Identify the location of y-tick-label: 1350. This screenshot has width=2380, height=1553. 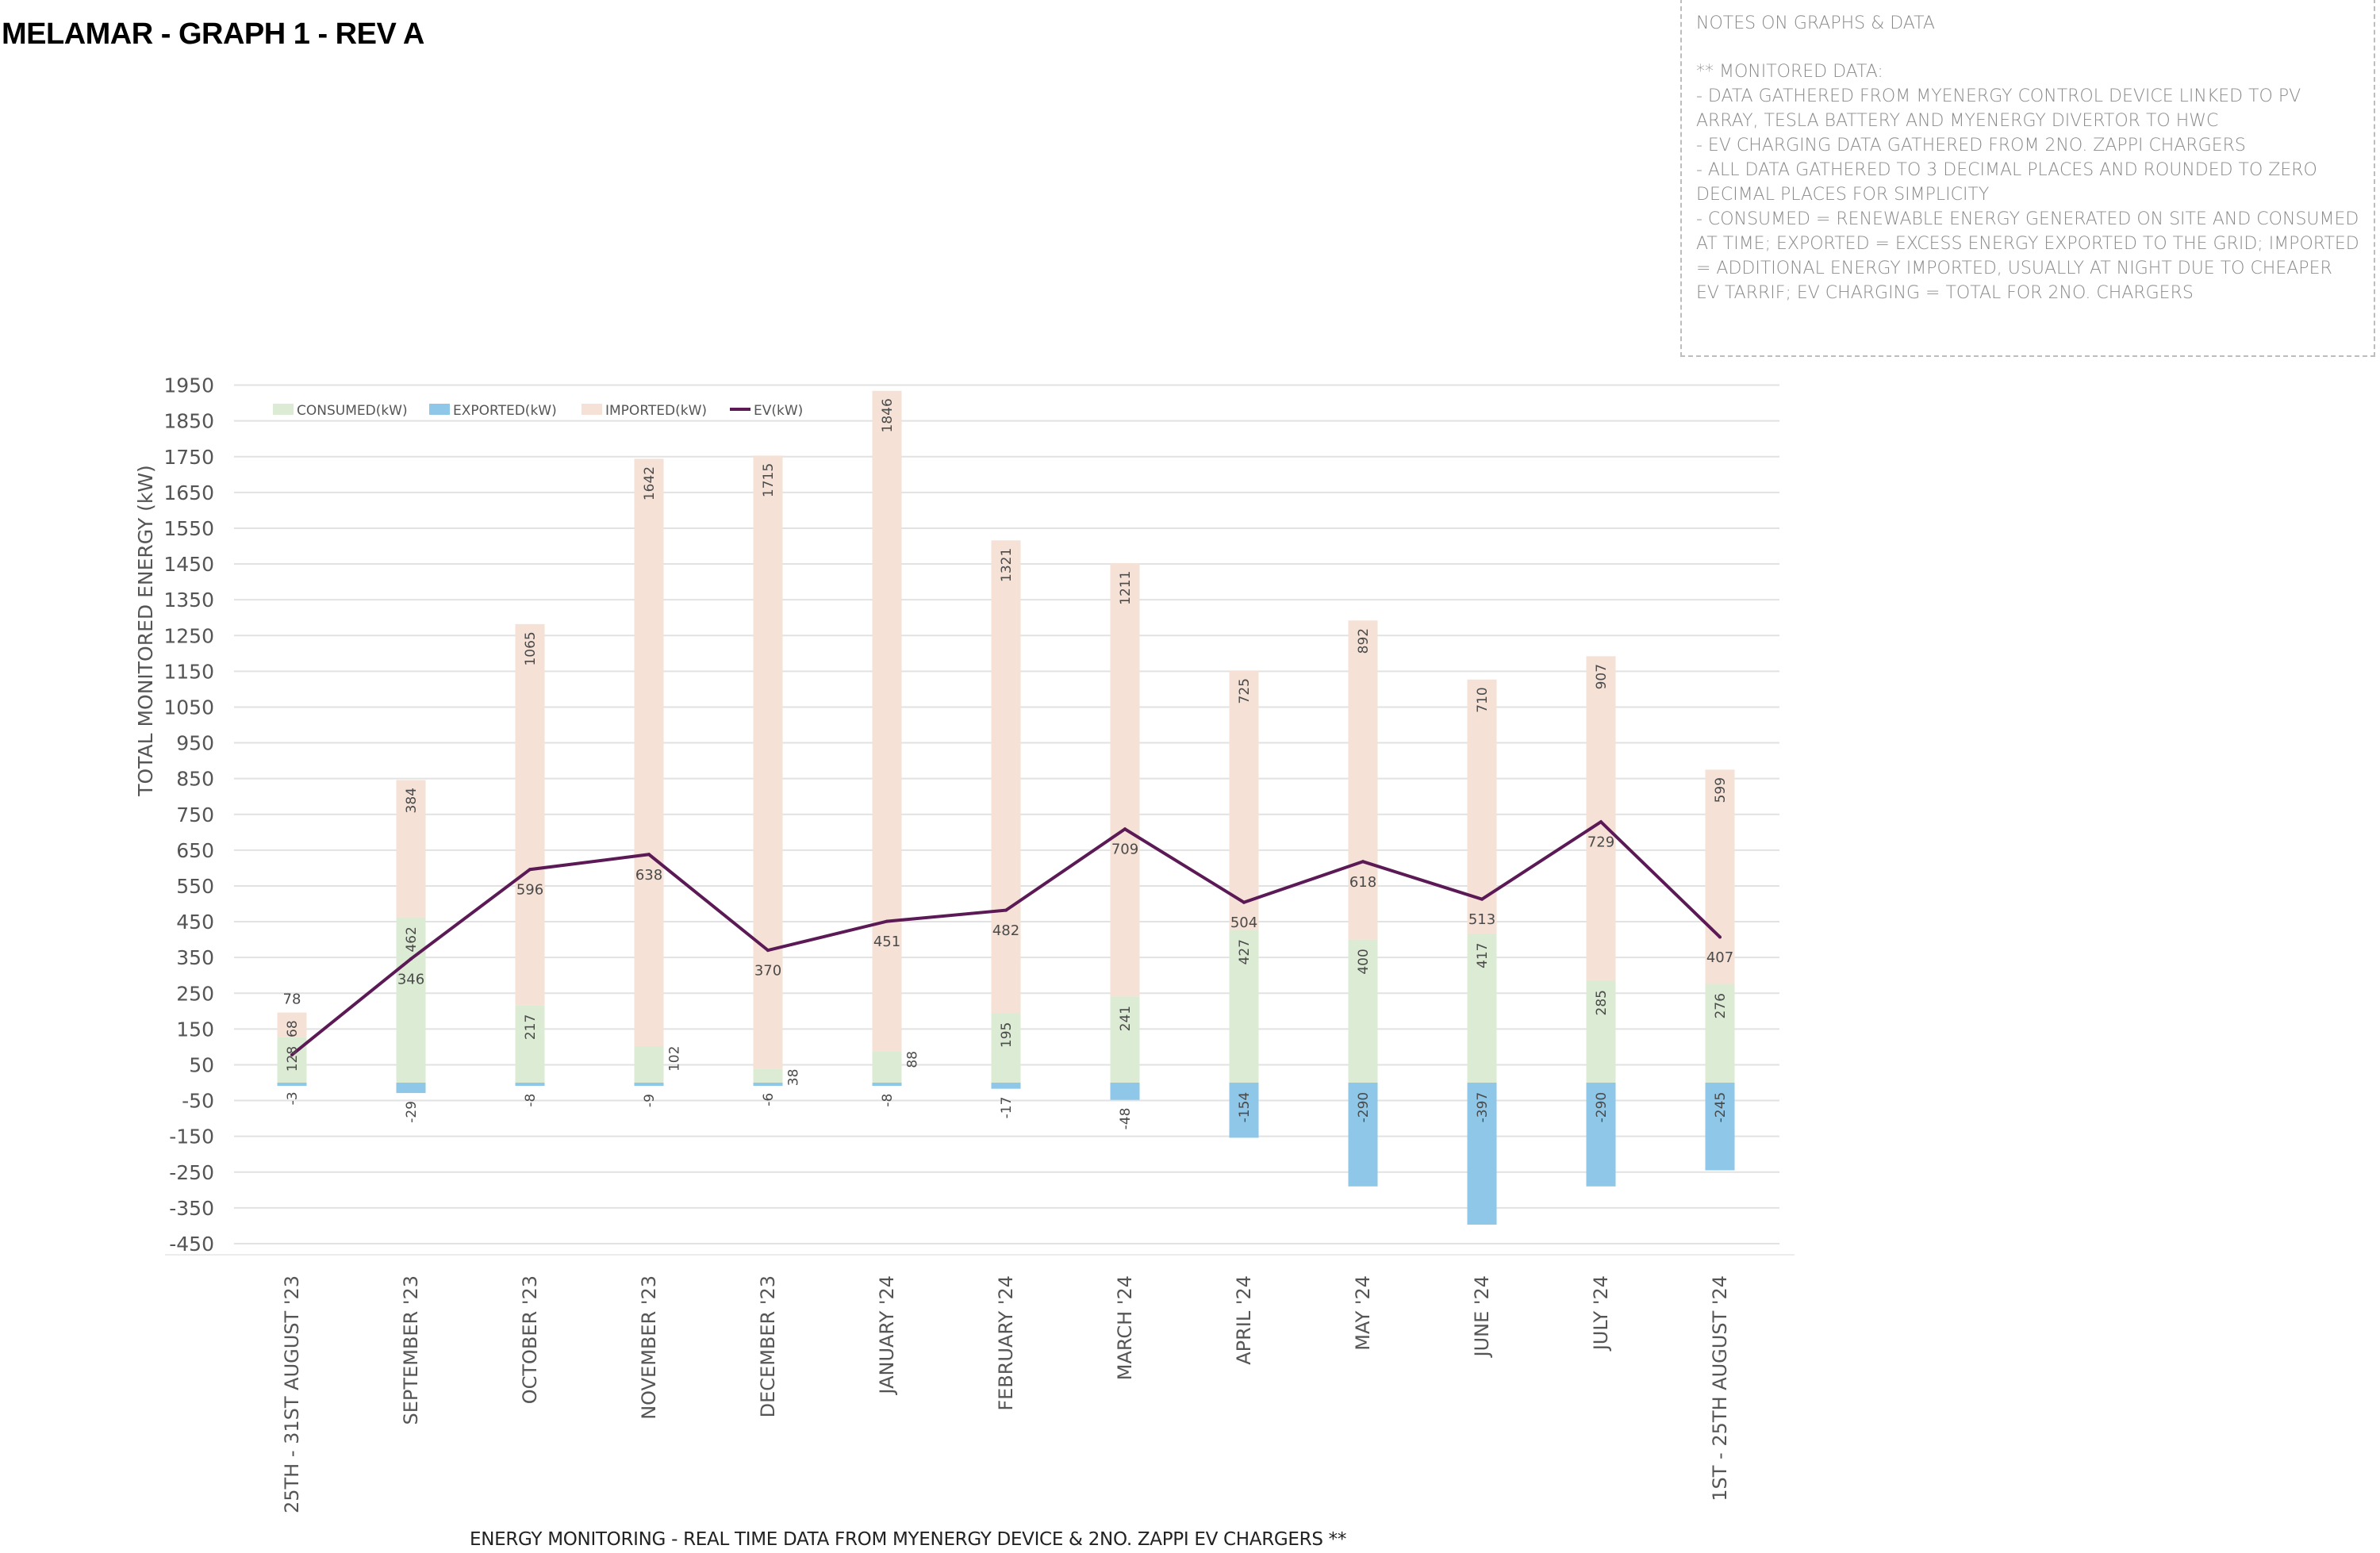
(188, 600).